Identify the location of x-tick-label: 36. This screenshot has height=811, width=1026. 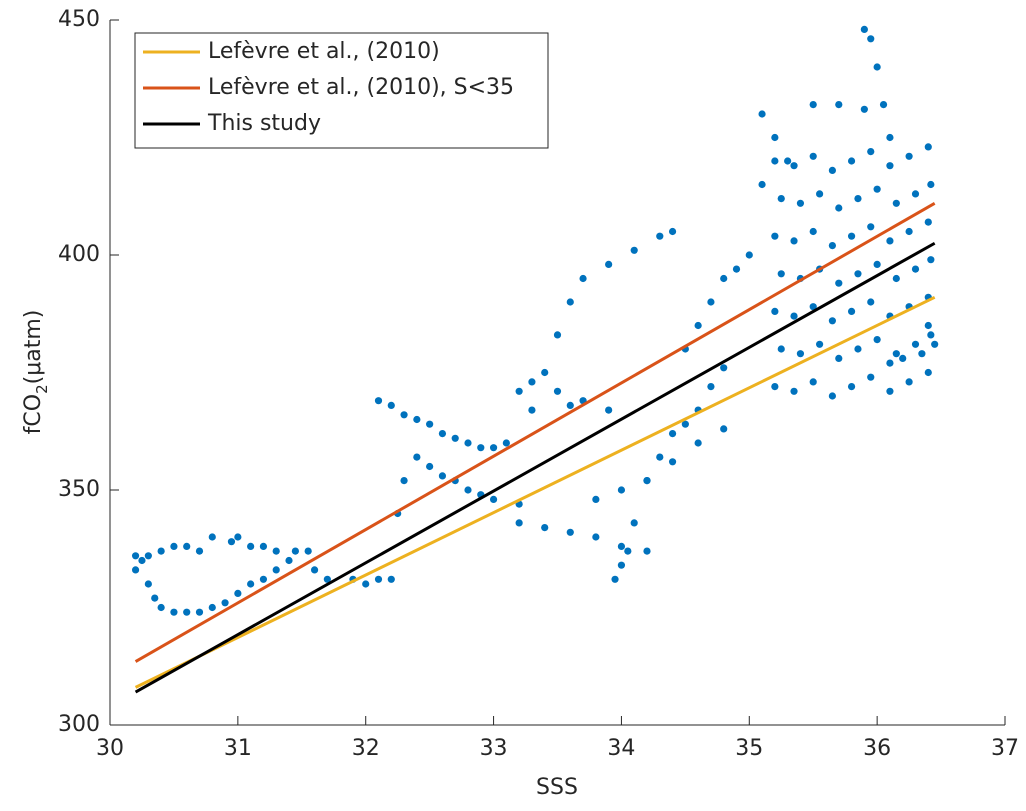
(877, 748).